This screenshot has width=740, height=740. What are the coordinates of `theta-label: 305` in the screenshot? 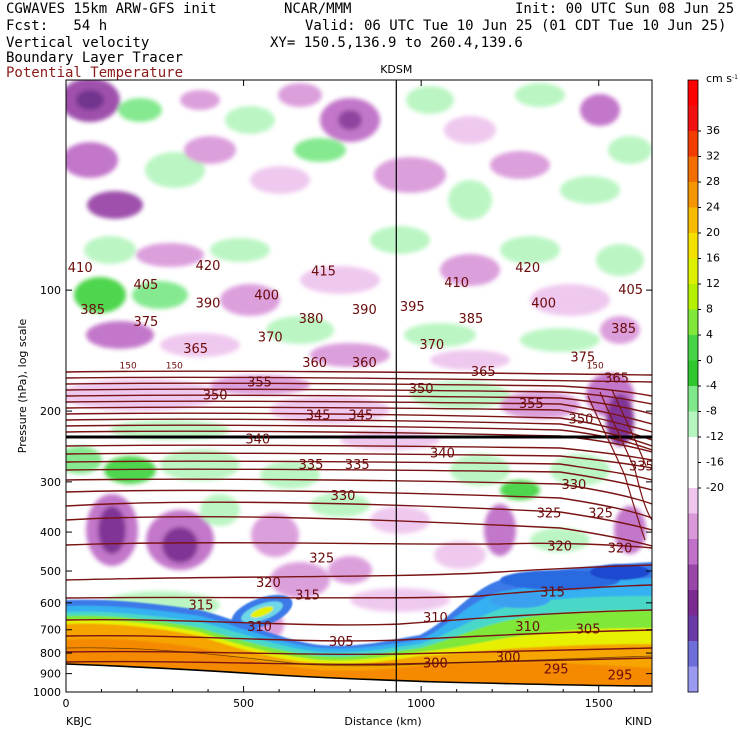 It's located at (341, 642).